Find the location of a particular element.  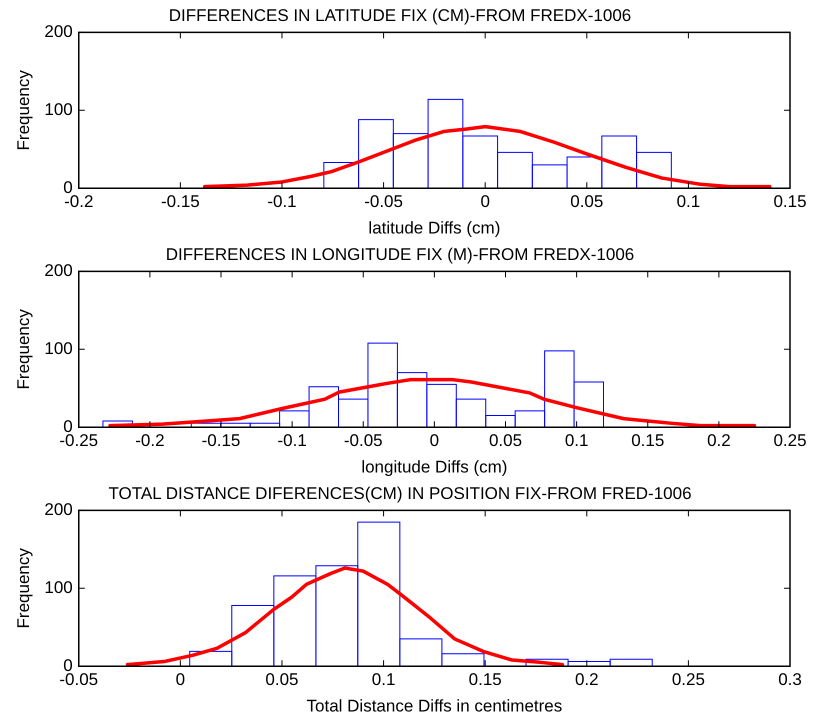

x-axis-title: longitude Diffs (cm) is located at coordinates (434, 466).